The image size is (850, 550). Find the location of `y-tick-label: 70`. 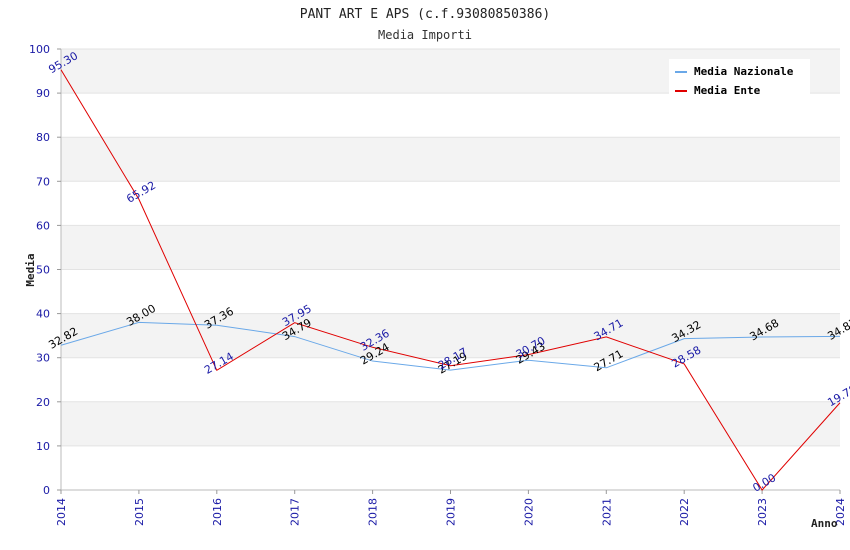

y-tick-label: 70 is located at coordinates (43, 181).